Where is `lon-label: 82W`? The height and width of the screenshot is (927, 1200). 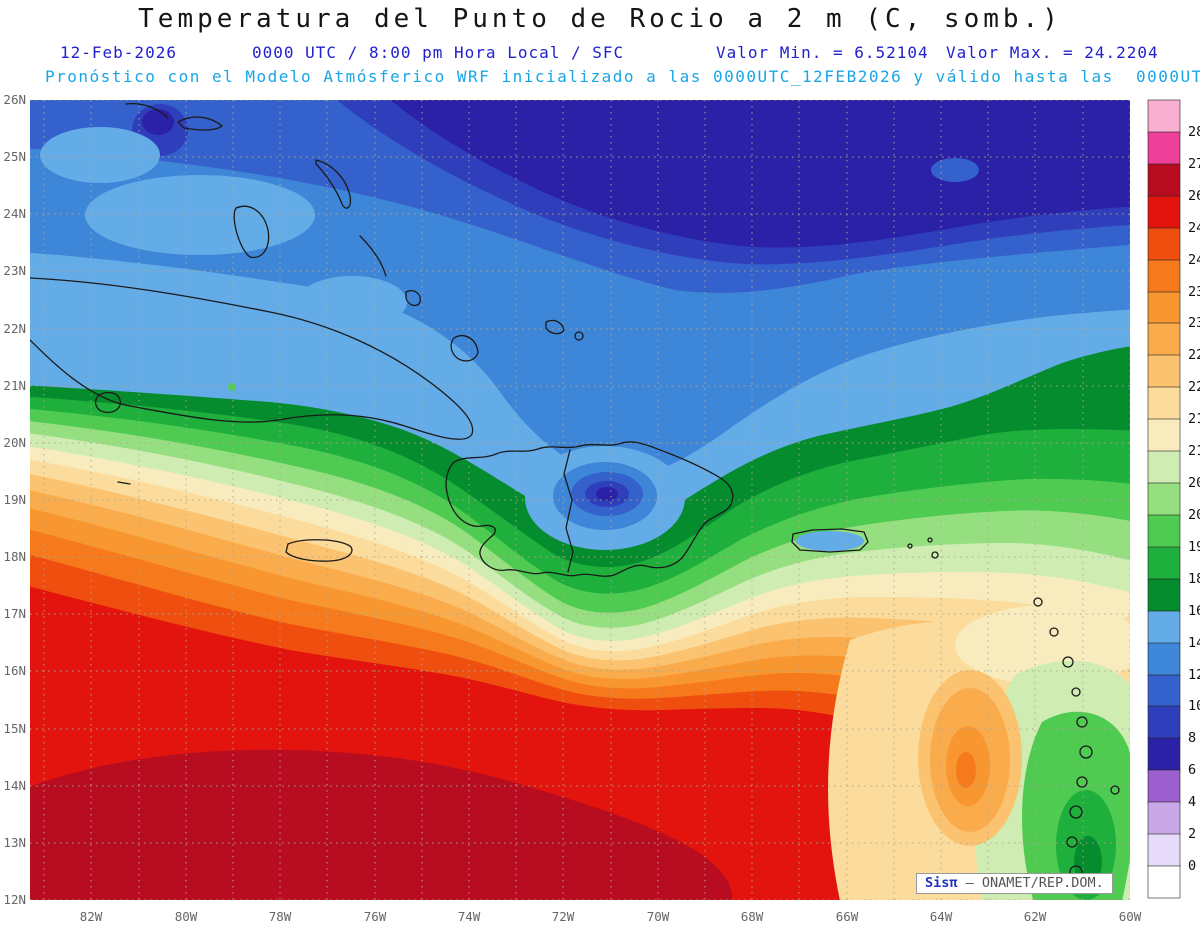
lon-label: 82W is located at coordinates (91, 916).